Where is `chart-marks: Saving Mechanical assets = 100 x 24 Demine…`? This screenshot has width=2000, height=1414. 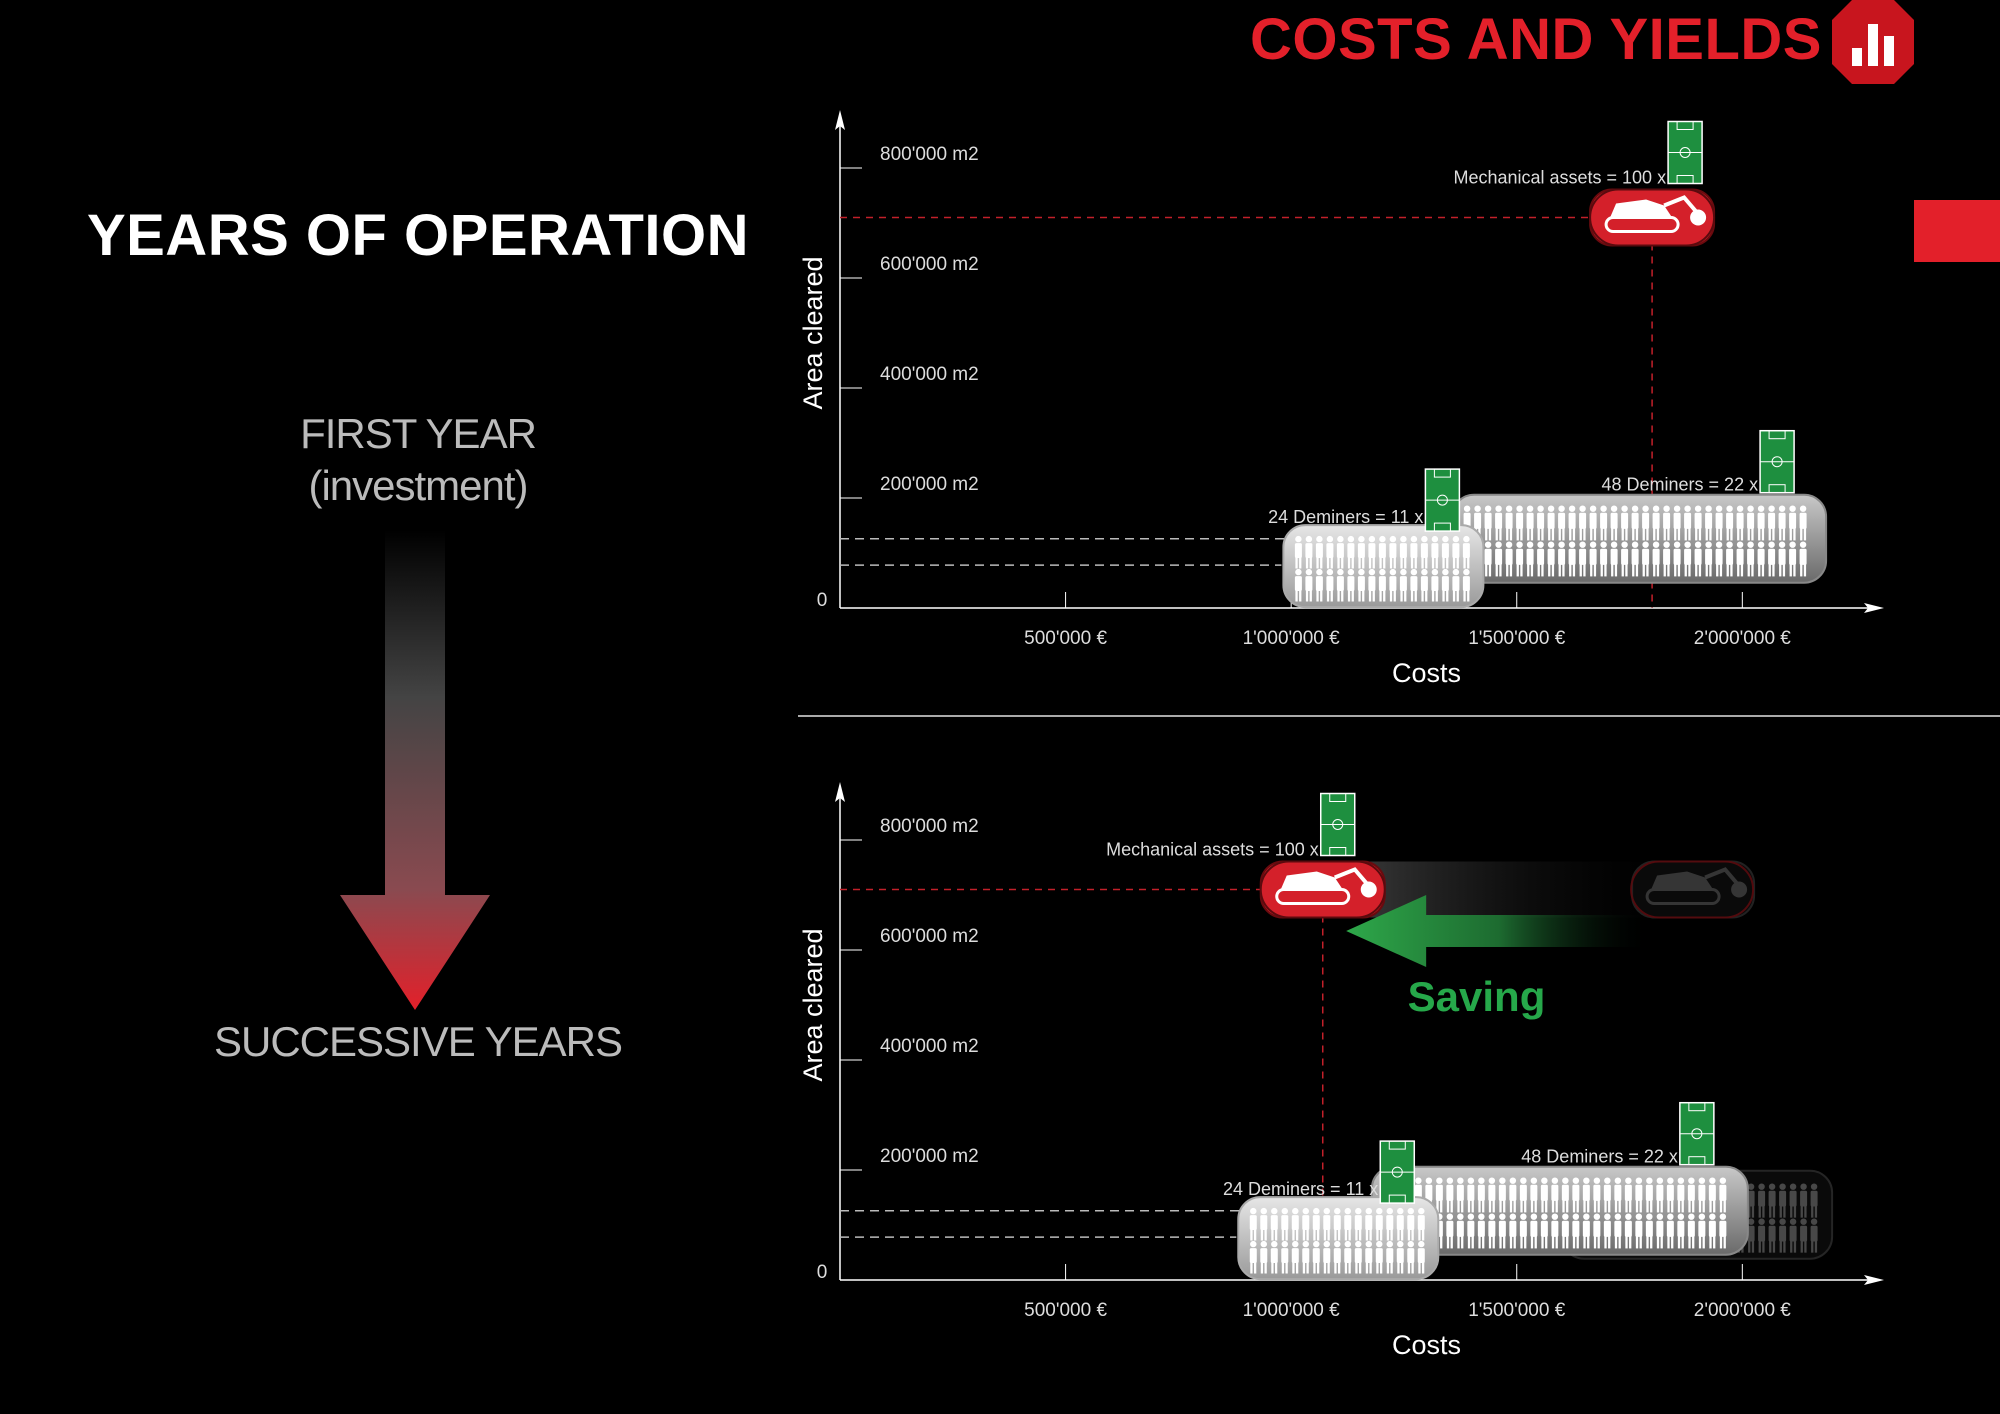 chart-marks: Saving Mechanical assets = 100 x 24 Demine… is located at coordinates (1470, 1036).